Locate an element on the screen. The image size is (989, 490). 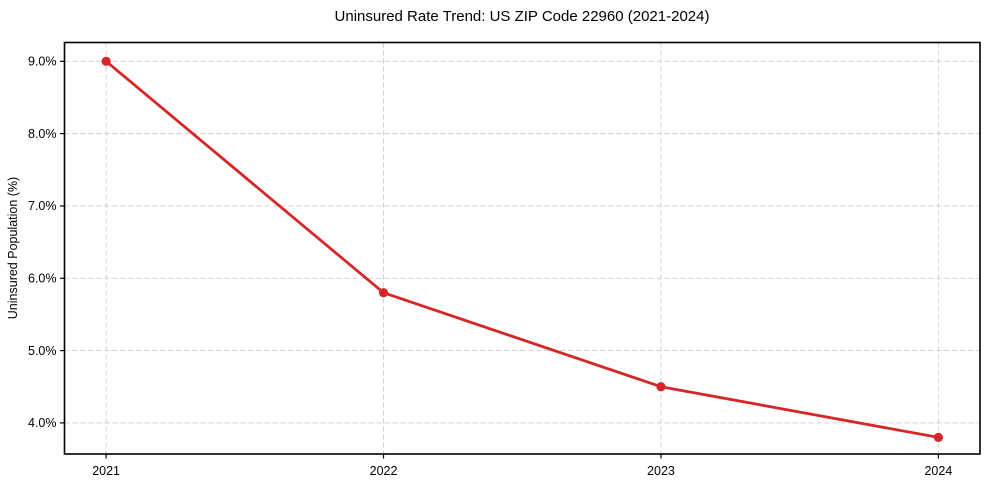
x-tick-label: 2022 is located at coordinates (384, 471).